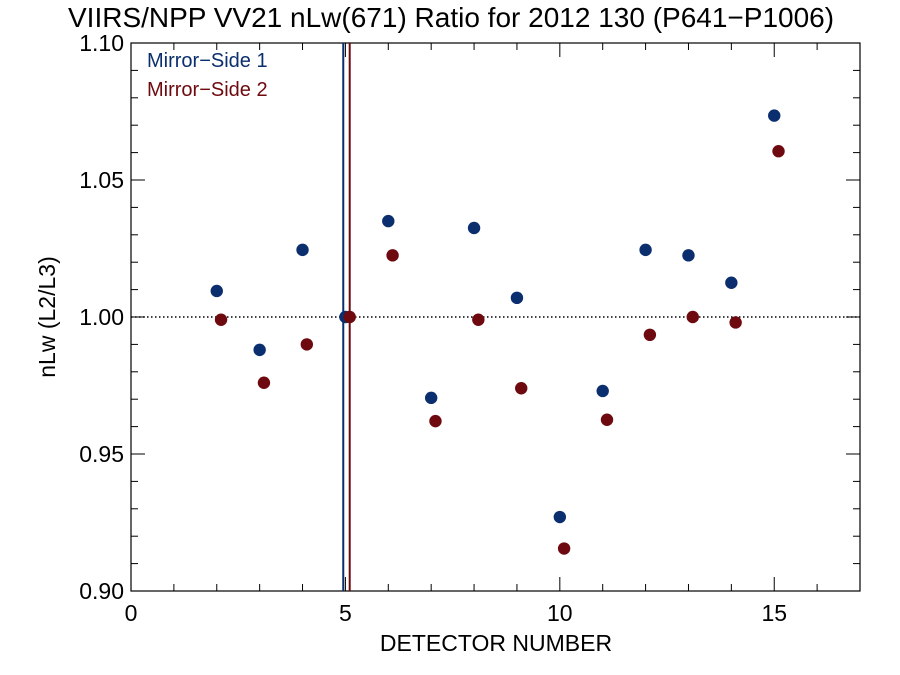 This screenshot has height=675, width=900. What do you see at coordinates (101, 317) in the screenshot?
I see `y-tick-label: 1.00` at bounding box center [101, 317].